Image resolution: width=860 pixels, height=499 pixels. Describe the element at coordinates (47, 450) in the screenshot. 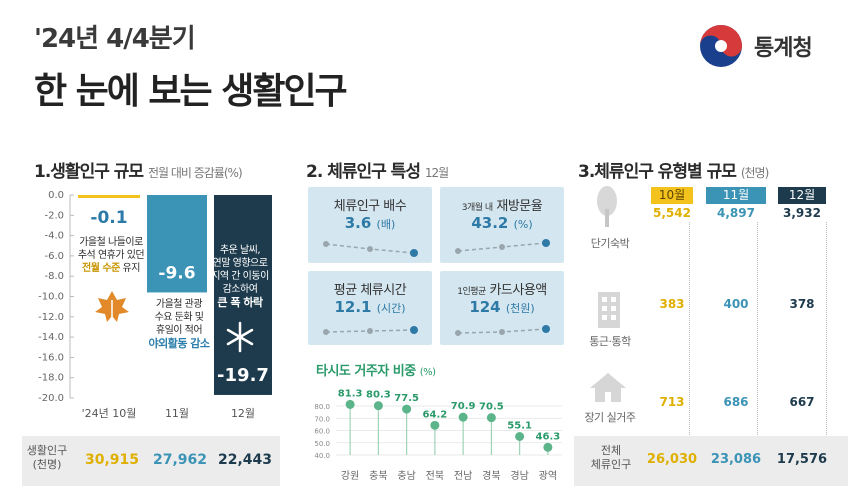

I see `population-label-line1: 생활인구` at that location.